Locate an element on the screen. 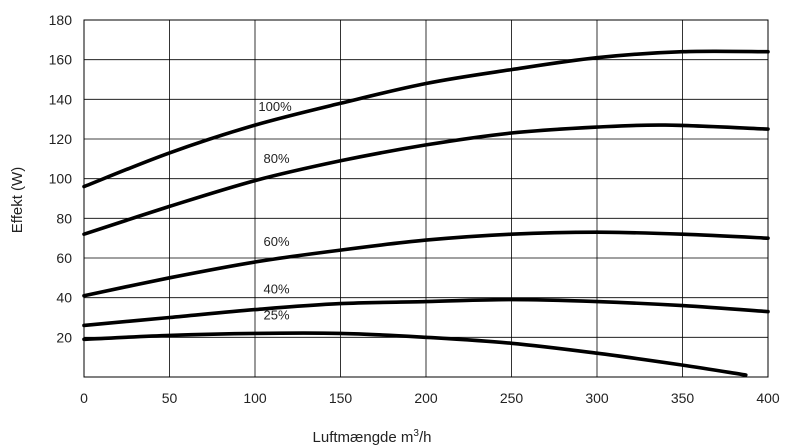  y-tick-label: 180 is located at coordinates (61, 20).